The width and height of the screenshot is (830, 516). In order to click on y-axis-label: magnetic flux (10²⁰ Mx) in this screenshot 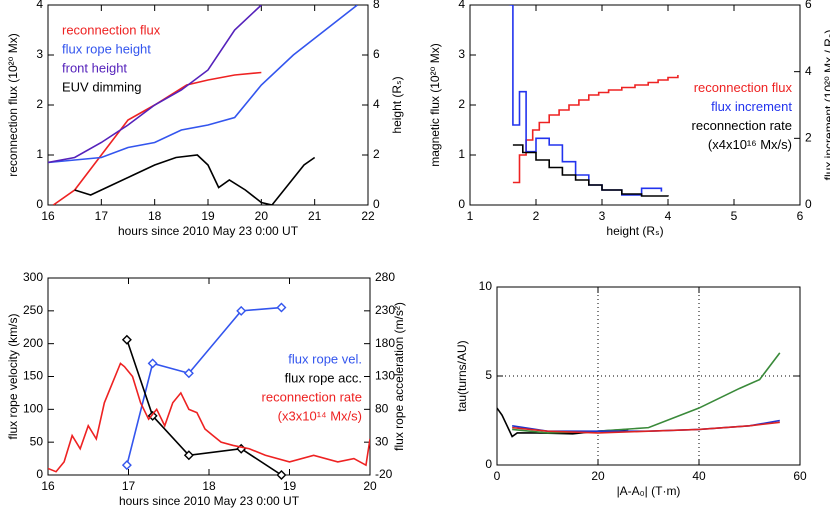, I will do `click(435, 105)`.